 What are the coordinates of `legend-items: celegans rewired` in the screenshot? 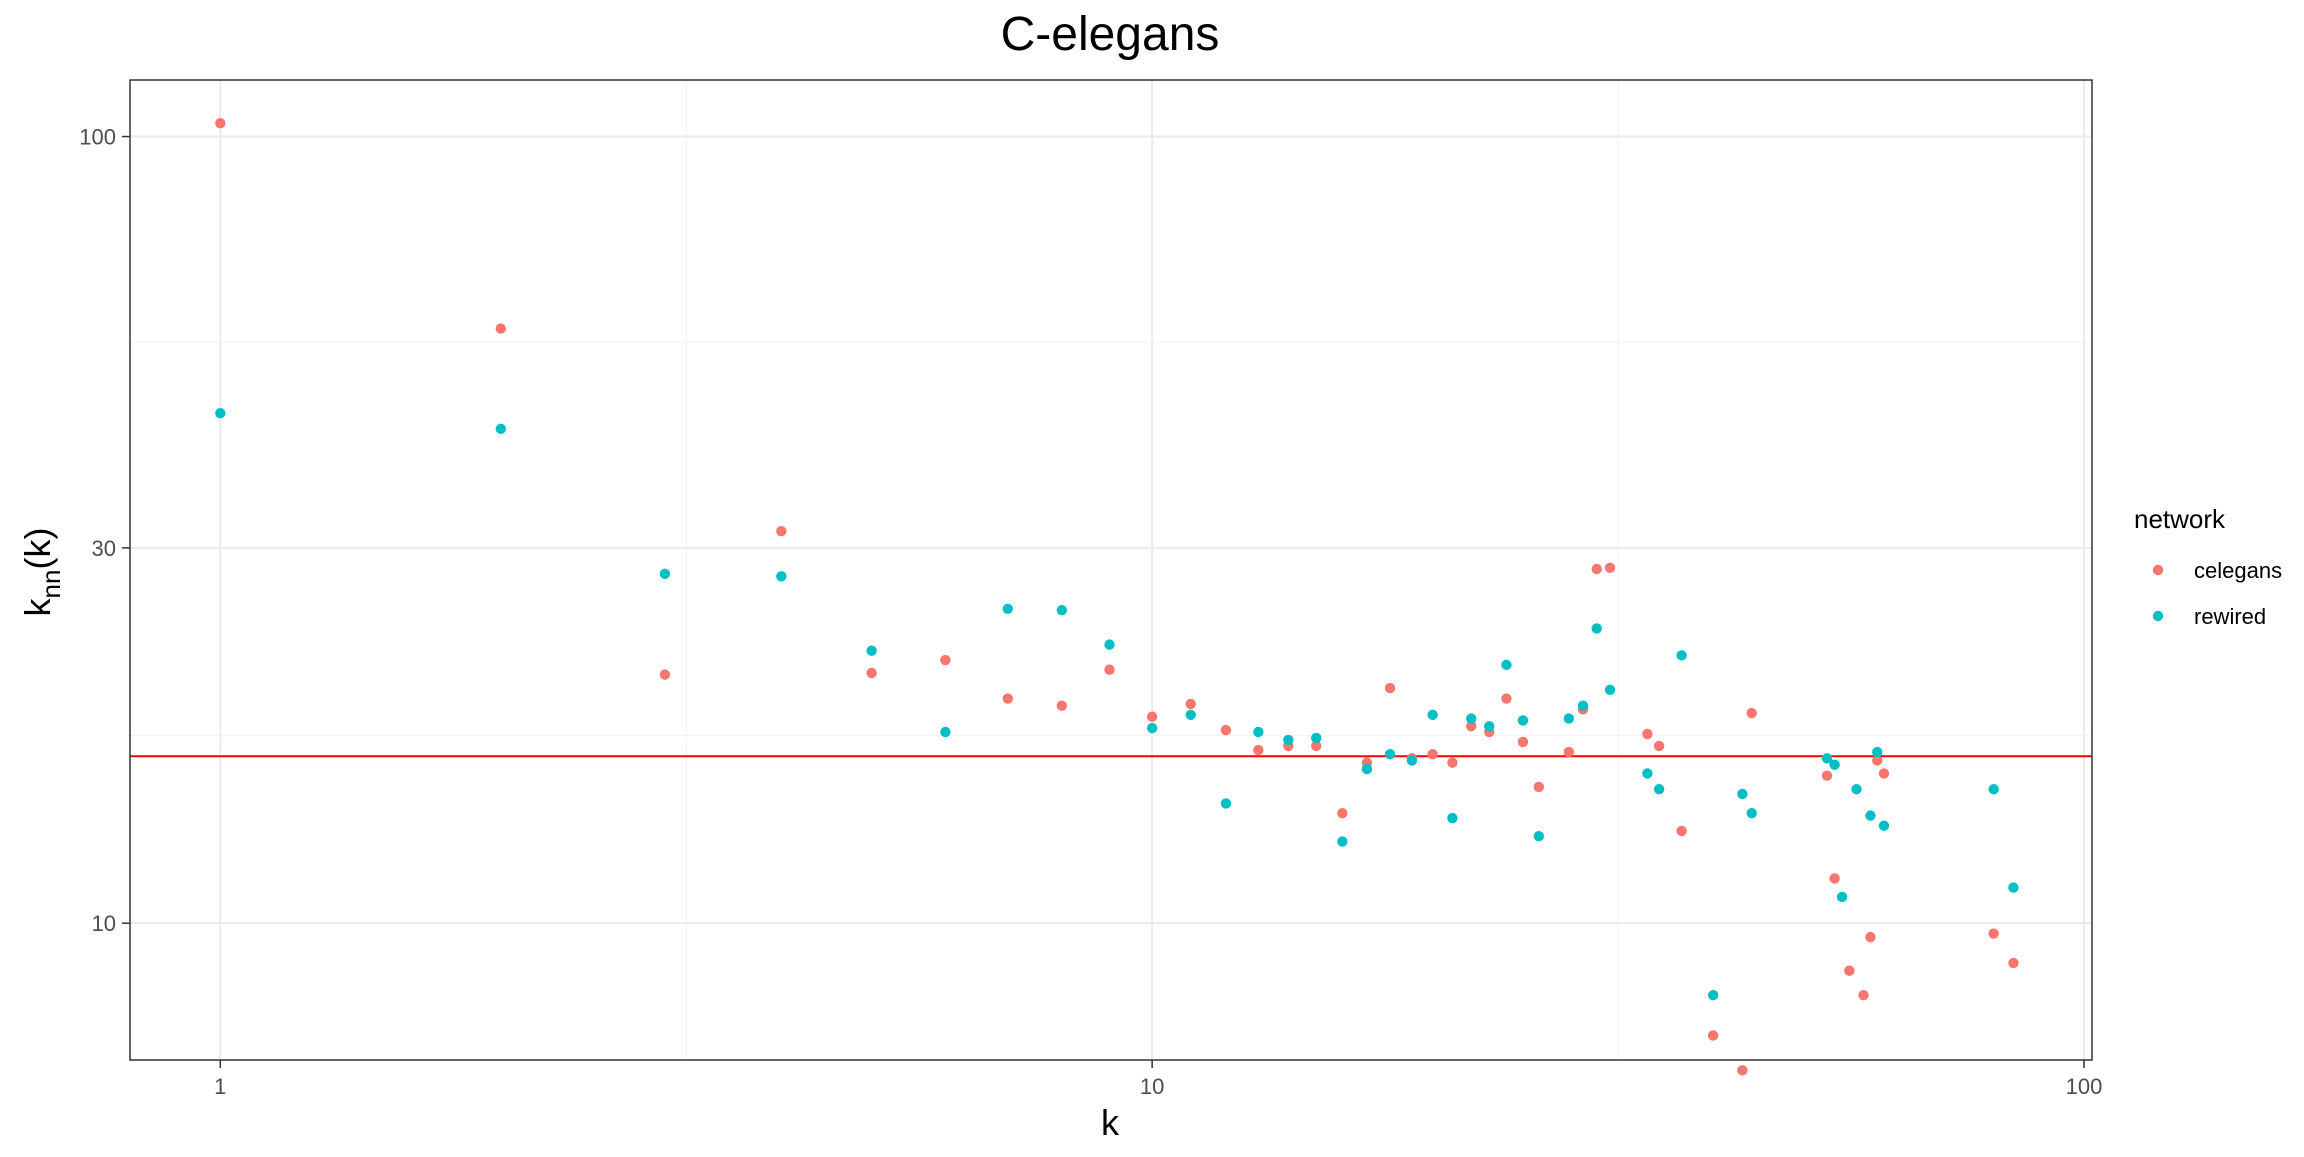 It's located at (2217, 593).